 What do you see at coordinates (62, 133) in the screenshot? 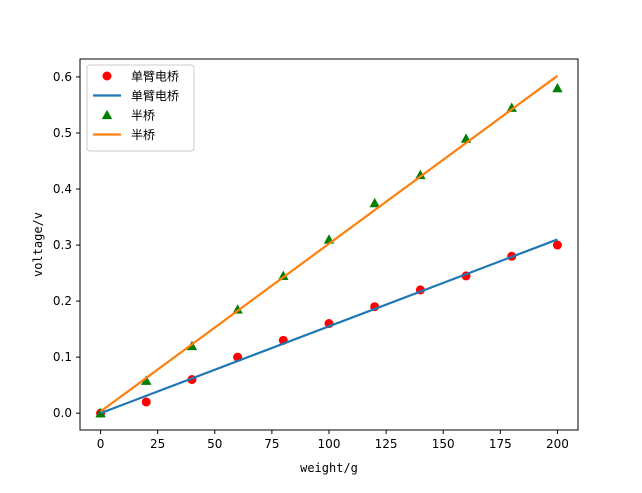
I see `y-tick-label: 0.5` at bounding box center [62, 133].